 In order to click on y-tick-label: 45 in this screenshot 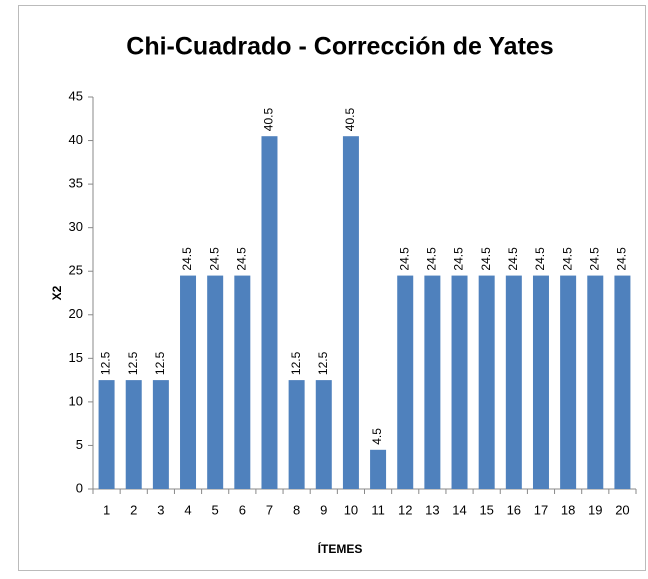, I will do `click(76, 95)`.